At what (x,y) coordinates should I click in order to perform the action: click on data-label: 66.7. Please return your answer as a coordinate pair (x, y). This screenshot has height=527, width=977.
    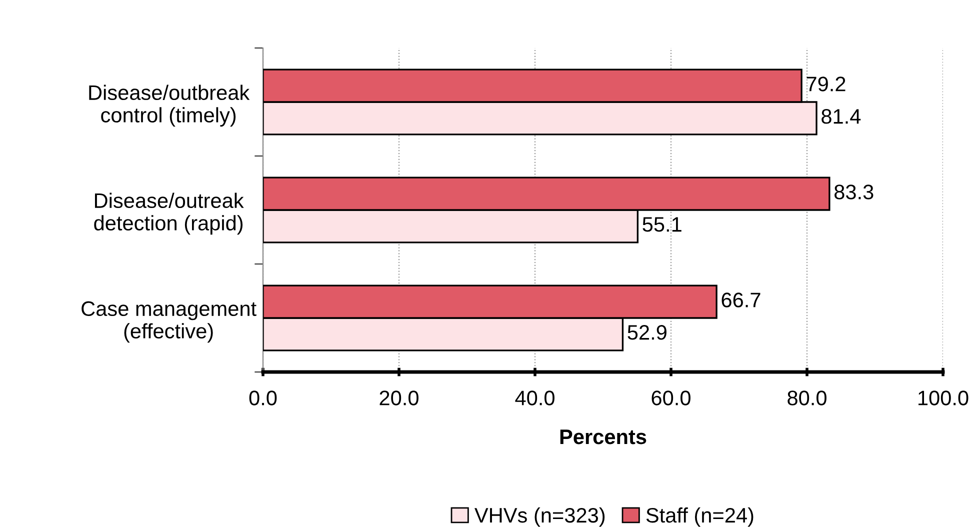
    Looking at the image, I should click on (741, 300).